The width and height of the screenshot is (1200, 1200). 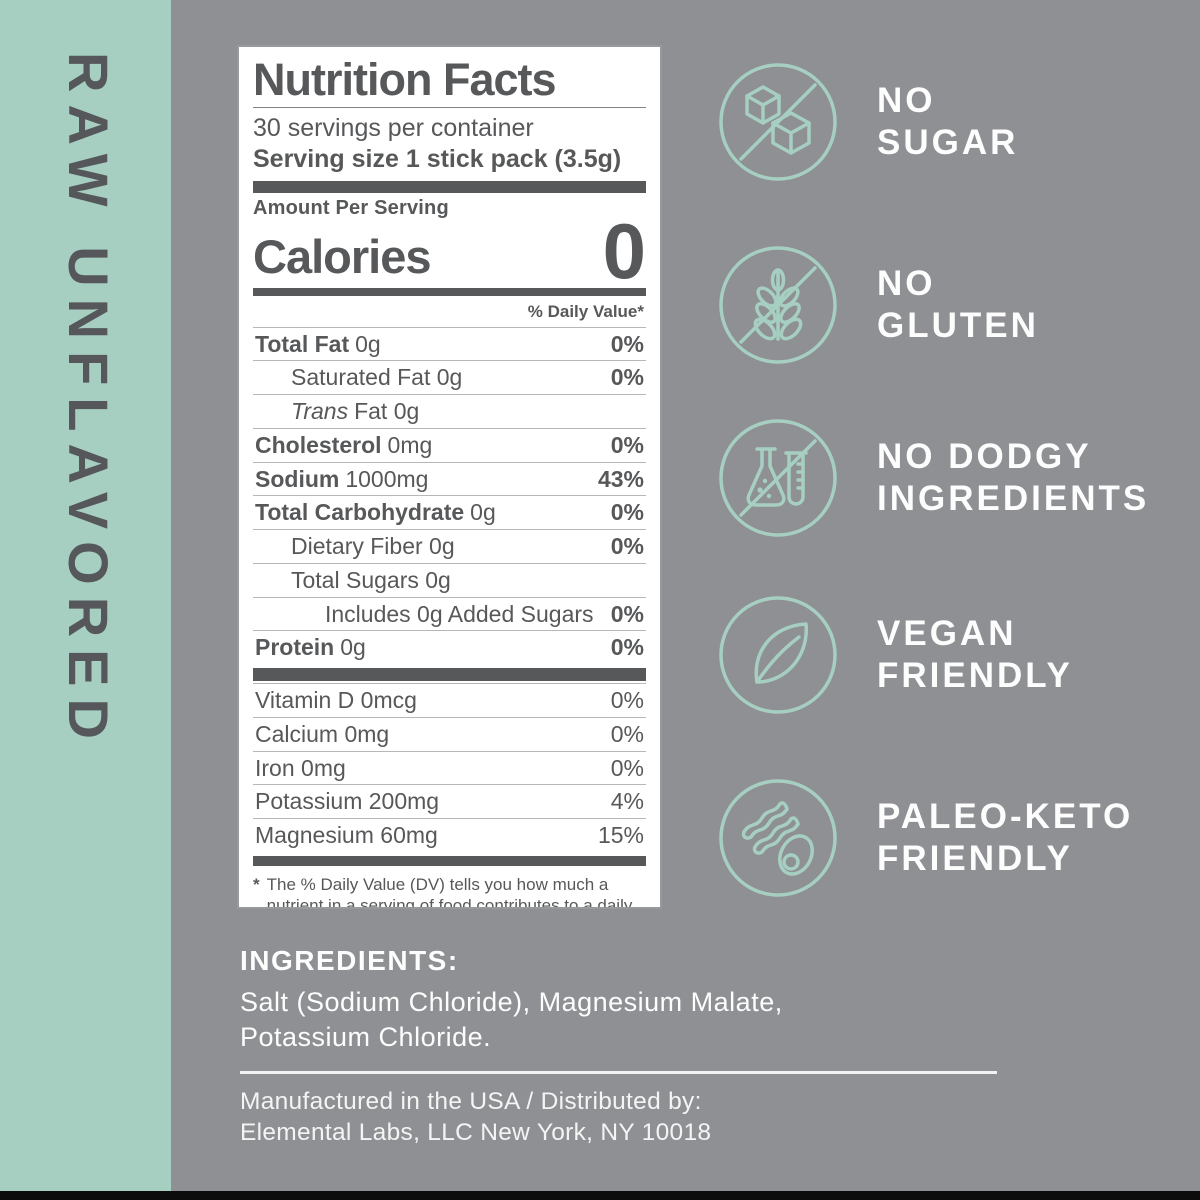 What do you see at coordinates (600, 1195) in the screenshot?
I see `bottom-black-bar` at bounding box center [600, 1195].